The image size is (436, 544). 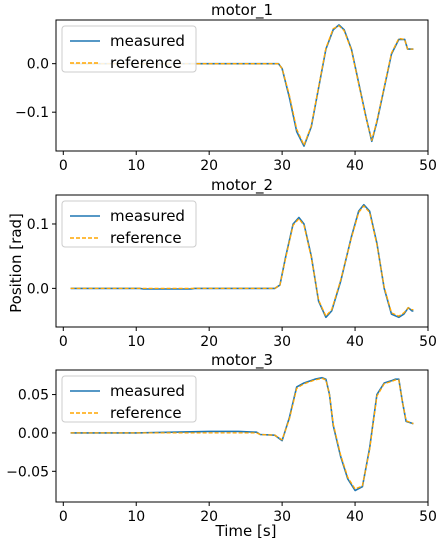 What do you see at coordinates (16, 263) in the screenshot?
I see `y-axis-label: Position [rad]` at bounding box center [16, 263].